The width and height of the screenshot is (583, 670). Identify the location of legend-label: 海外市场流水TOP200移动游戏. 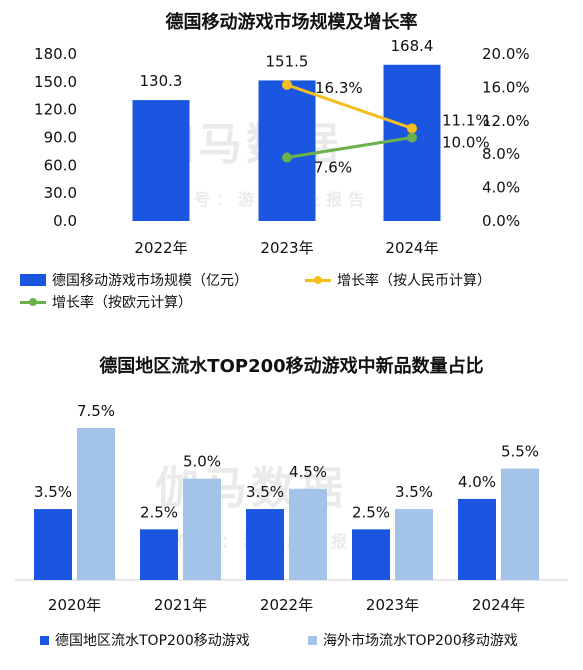
(420, 641).